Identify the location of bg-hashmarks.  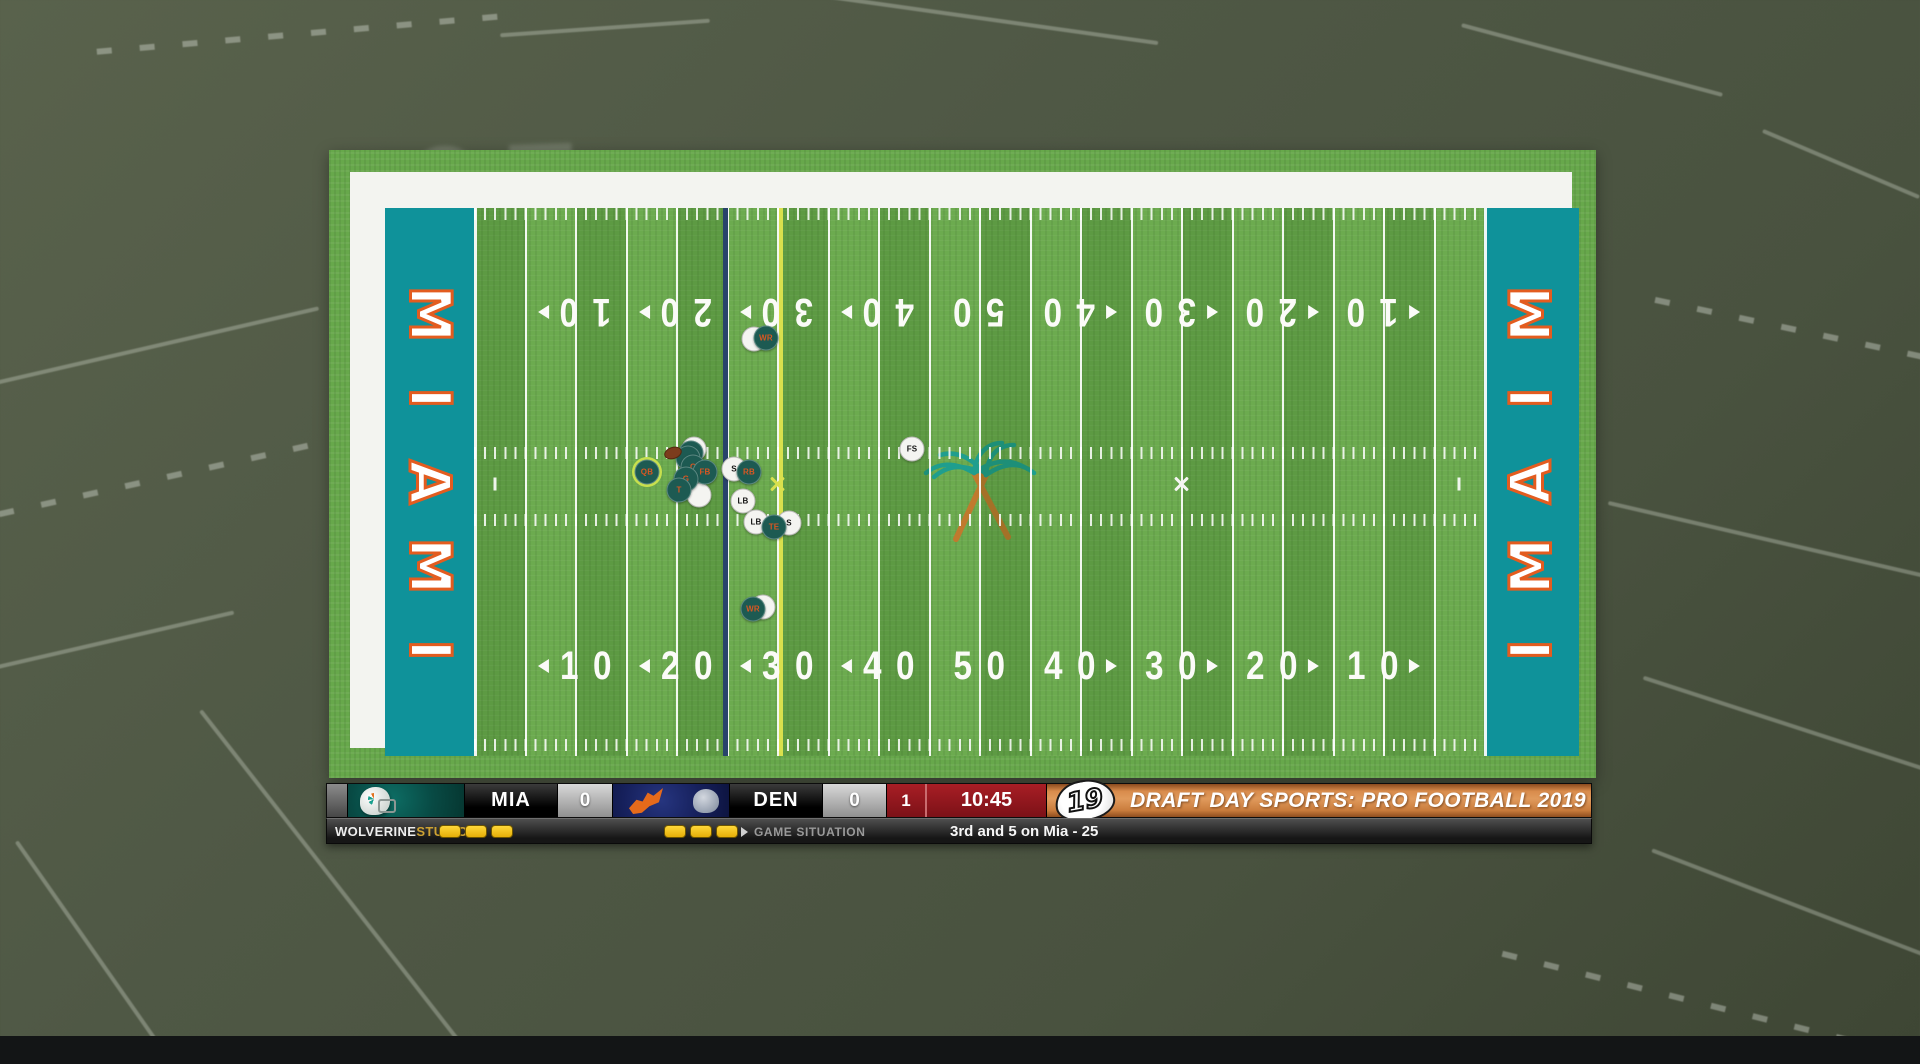
(311, 33).